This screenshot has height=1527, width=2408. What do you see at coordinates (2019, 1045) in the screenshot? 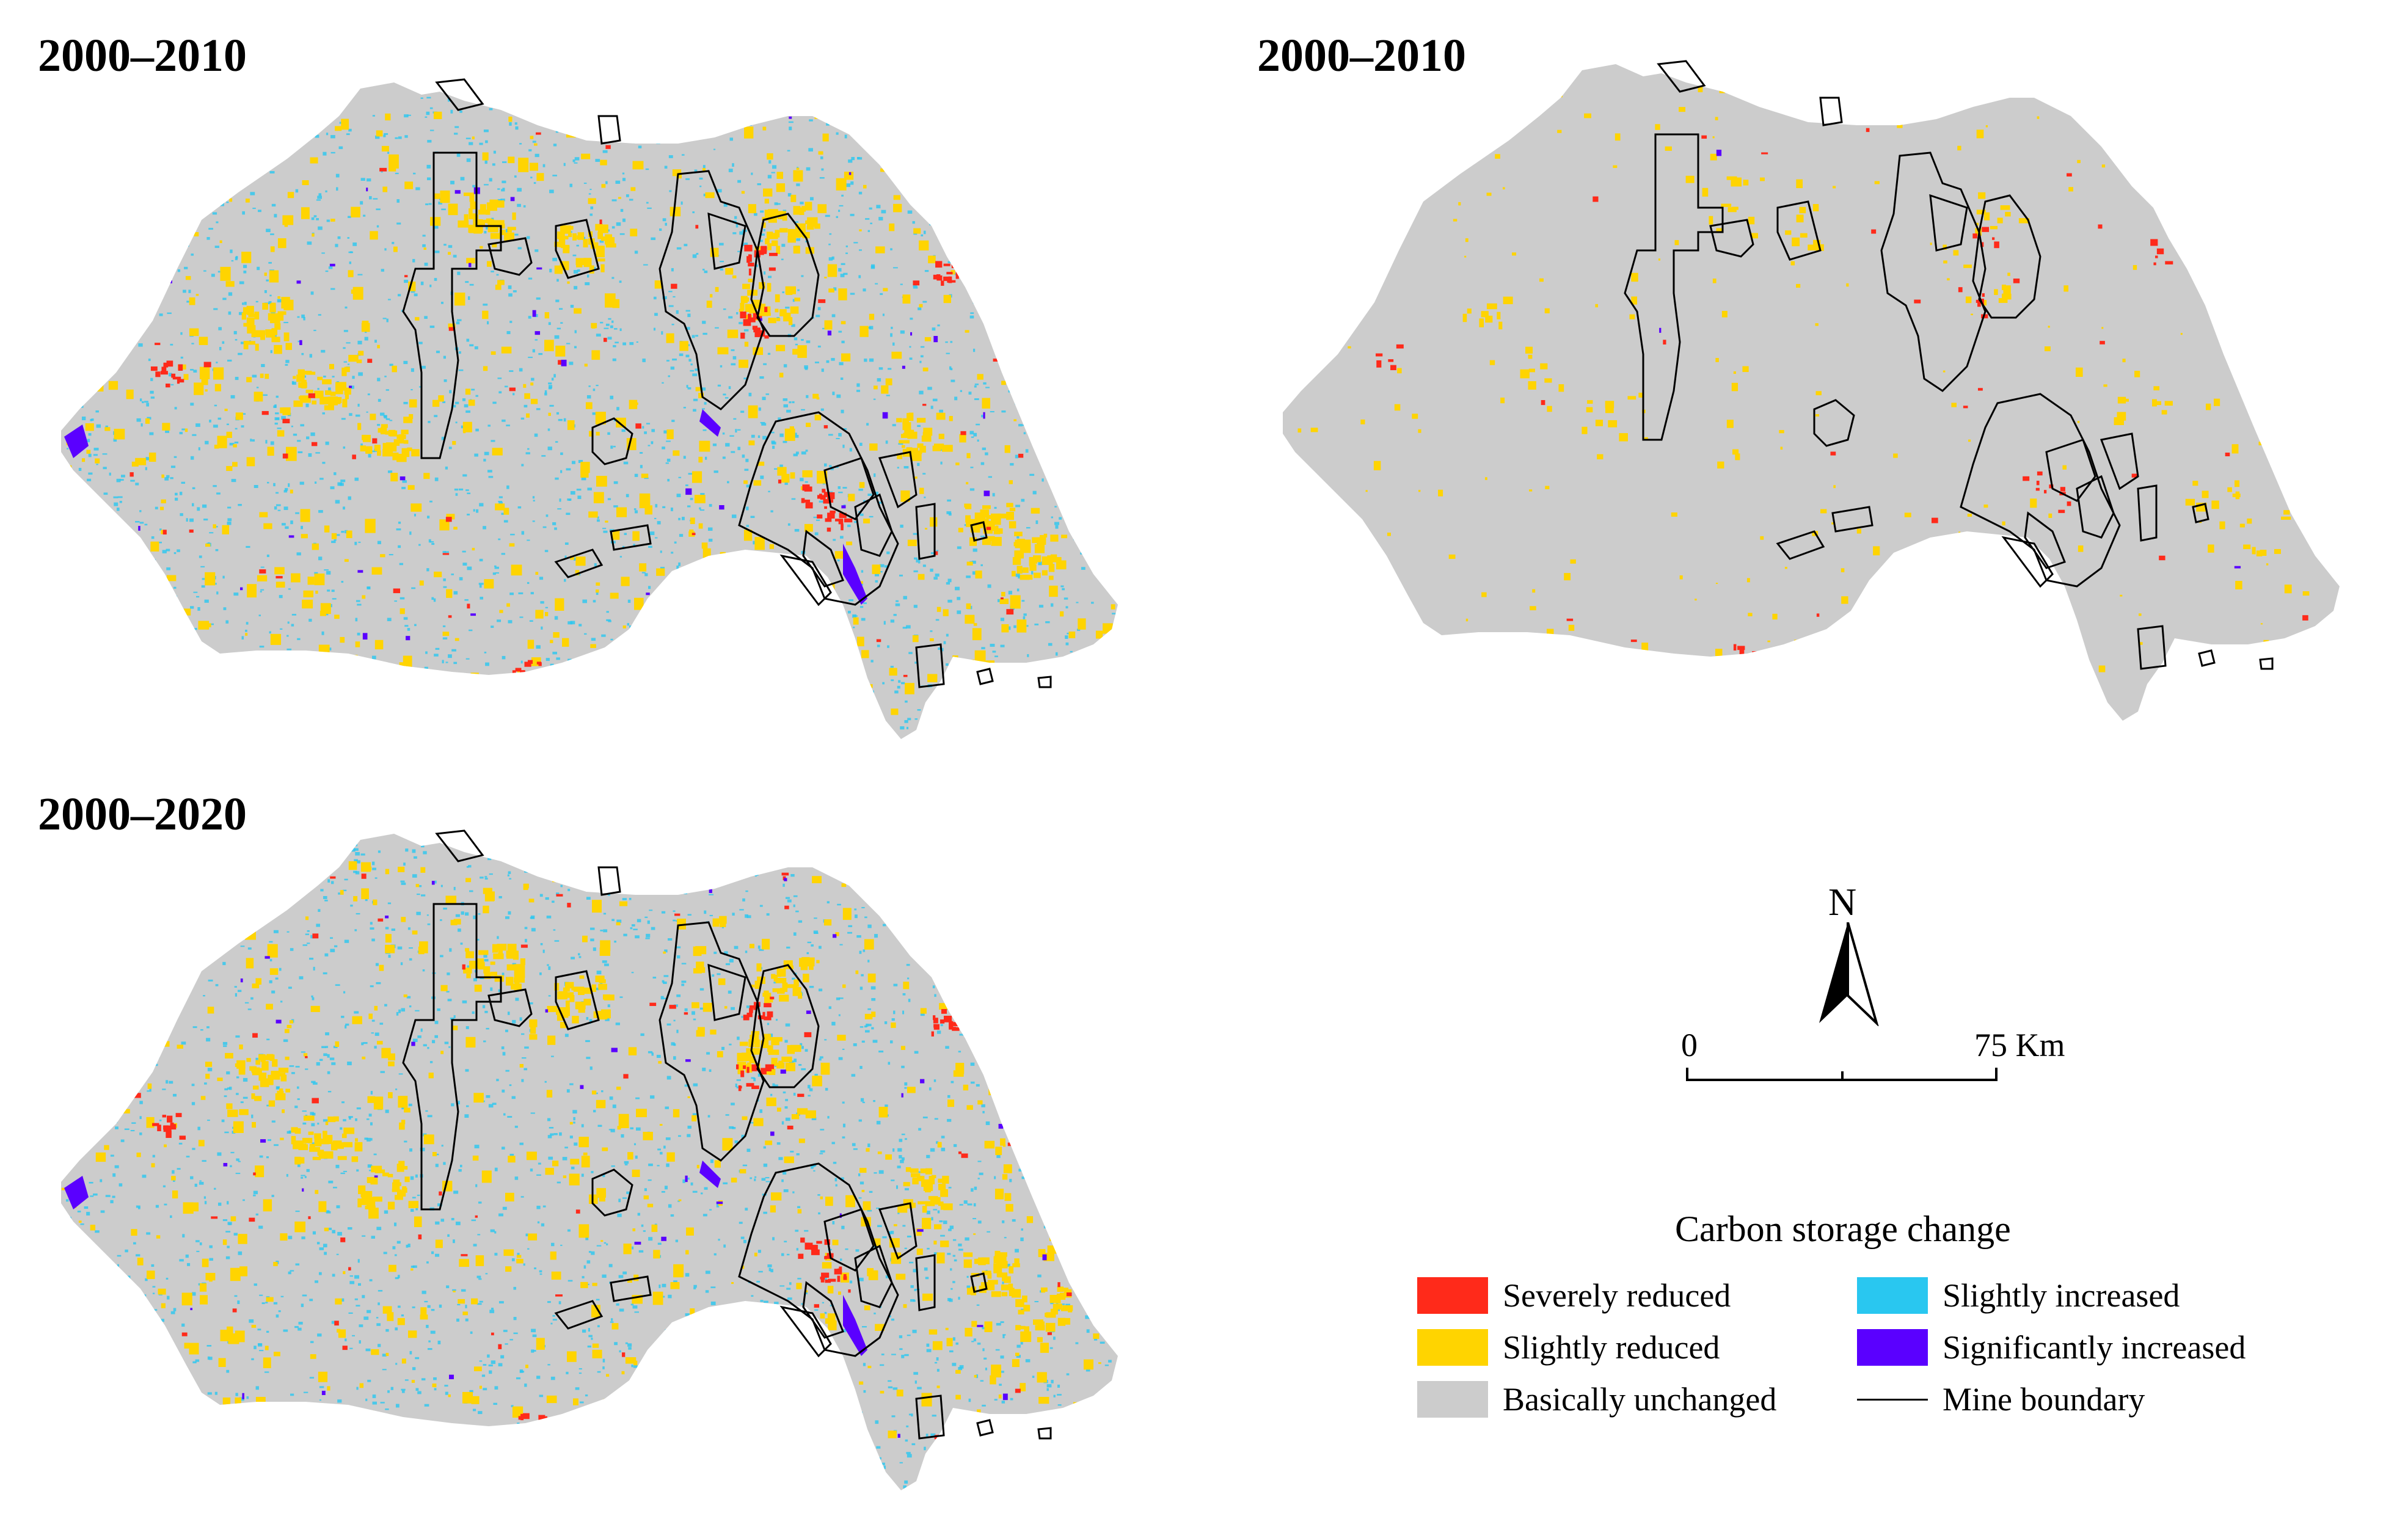
I see `scale-end-label: 75 Km` at bounding box center [2019, 1045].